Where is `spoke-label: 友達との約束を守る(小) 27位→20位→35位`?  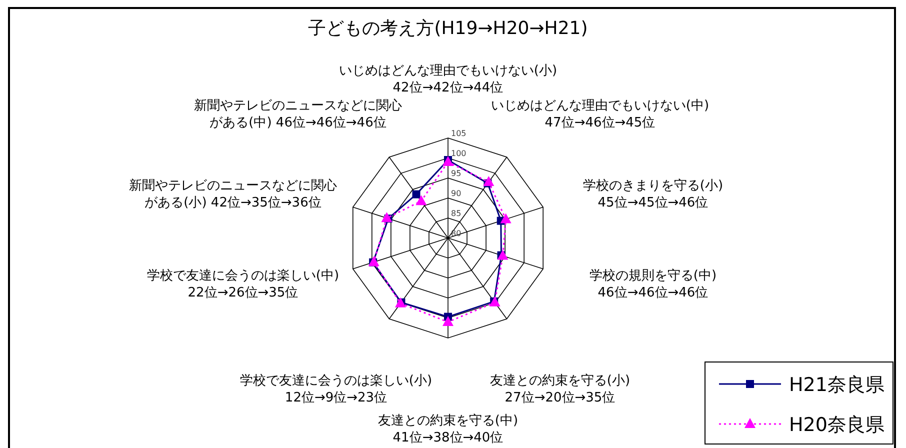
spoke-label: 友達との約束を守る(小) 27位→20位→35位 is located at coordinates (560, 390).